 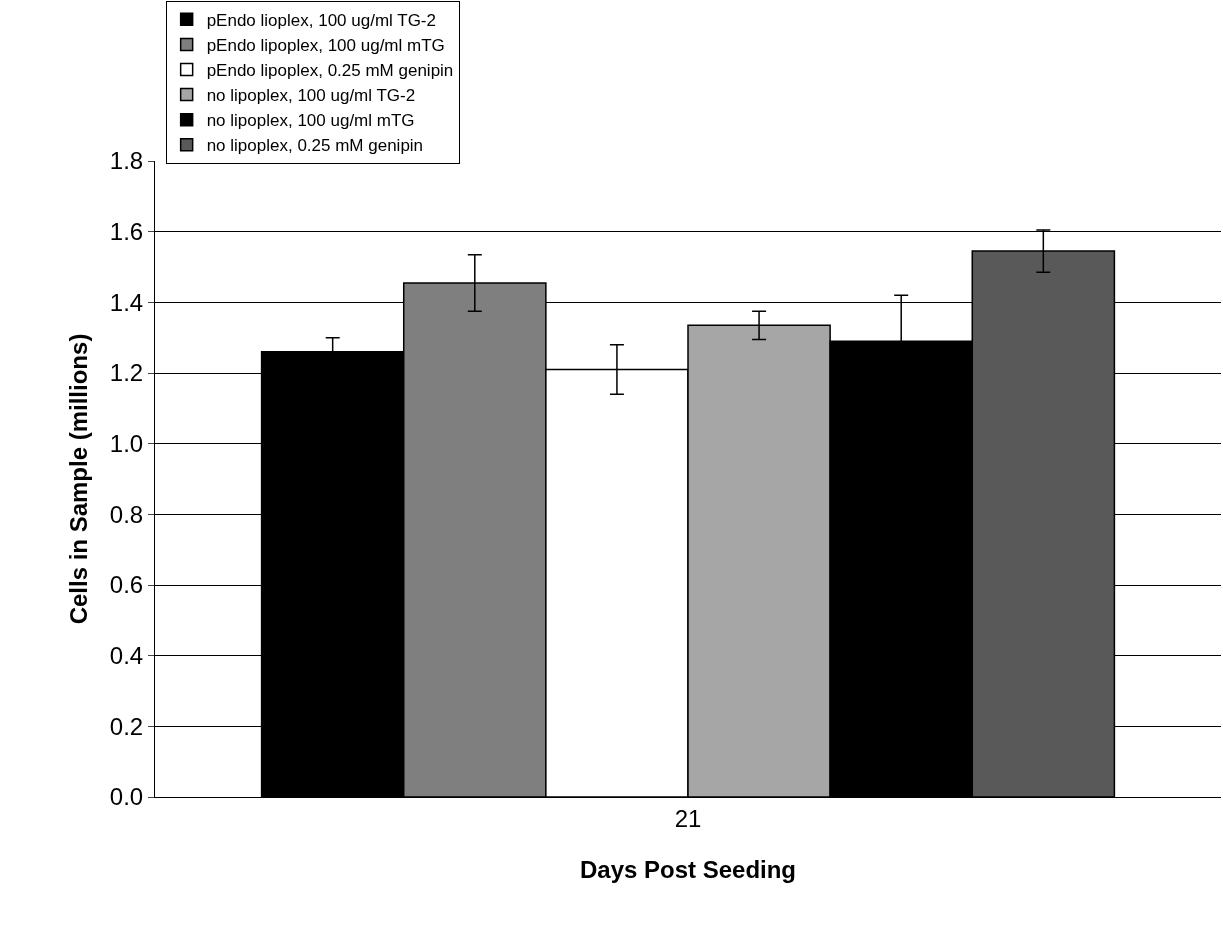 I want to click on y-axis-title: Cells in Sample (millions), so click(x=78, y=479).